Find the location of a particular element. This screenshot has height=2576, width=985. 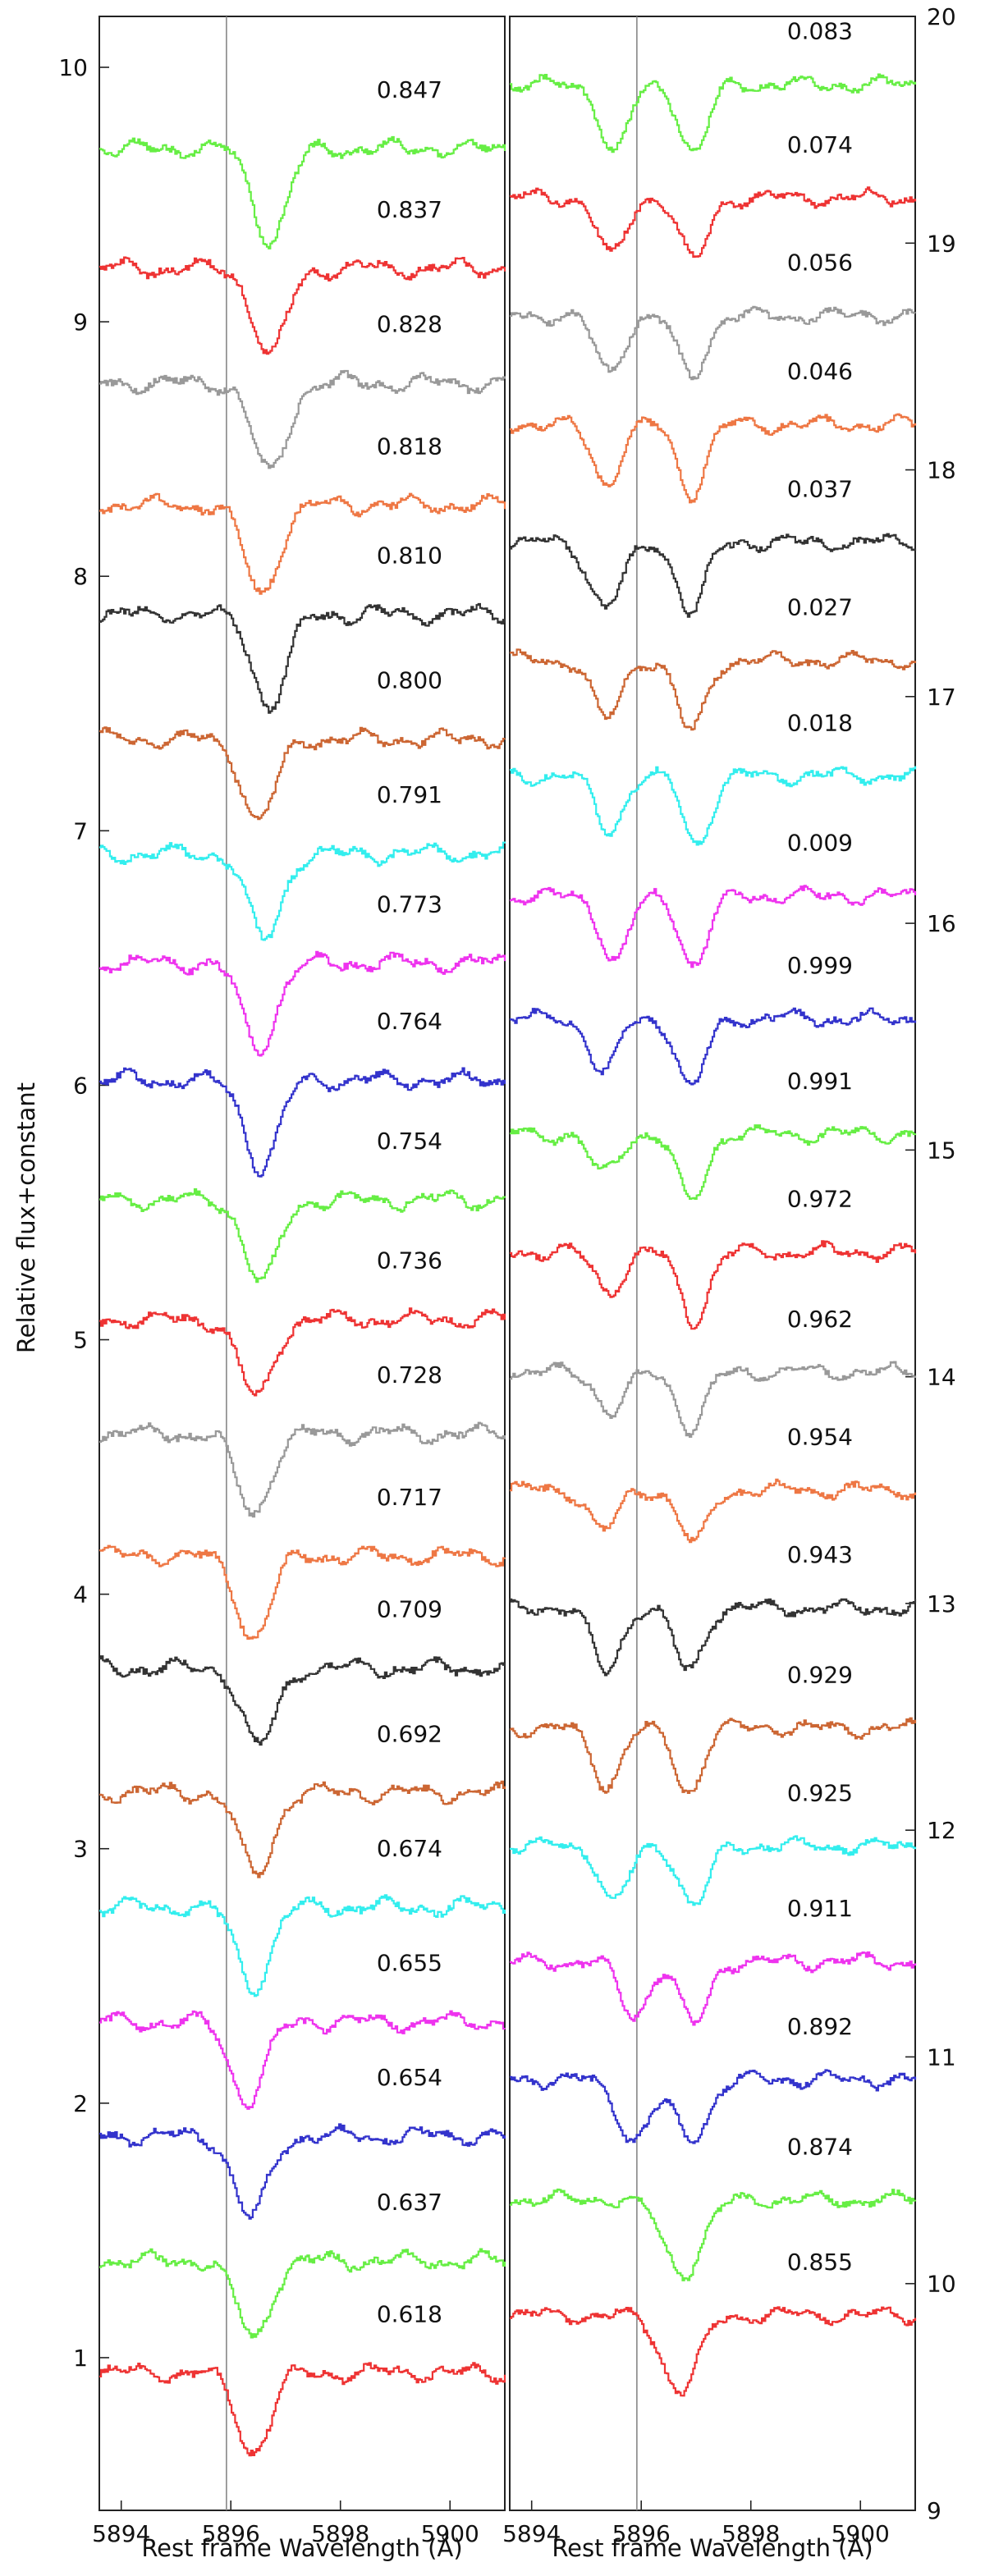

phase-label-left-0-654: 0.654 is located at coordinates (409, 2077).